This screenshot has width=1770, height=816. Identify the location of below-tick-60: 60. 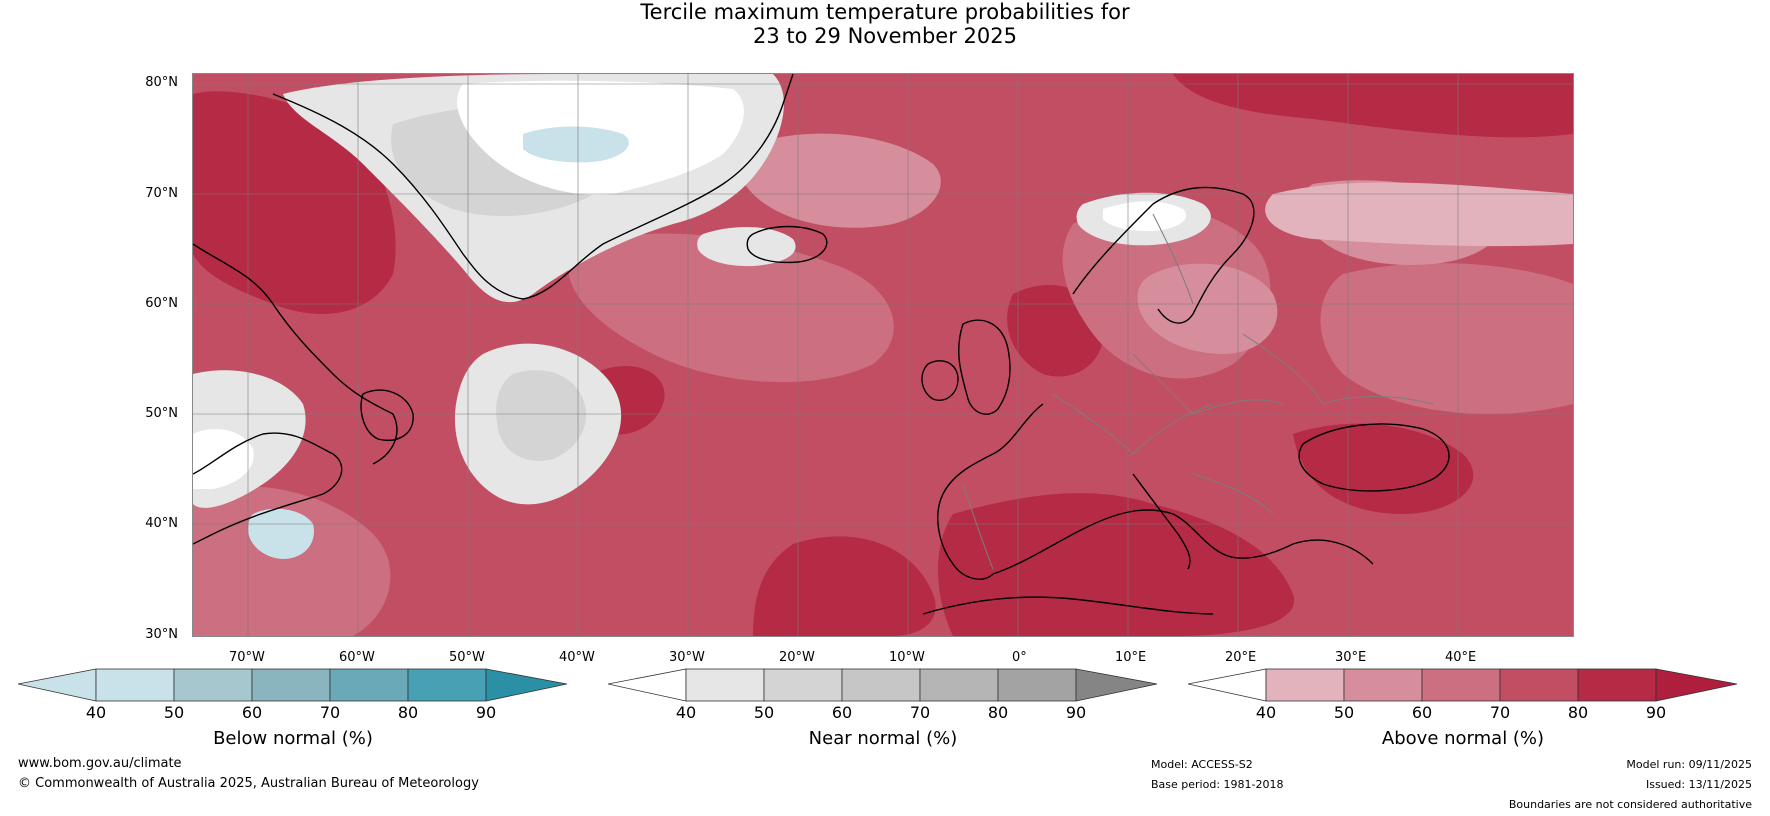
(252, 712).